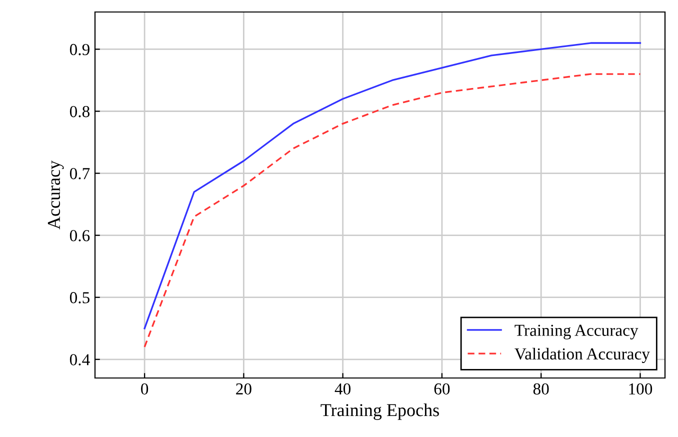  I want to click on x-axis-title: Training Epochs, so click(379, 412).